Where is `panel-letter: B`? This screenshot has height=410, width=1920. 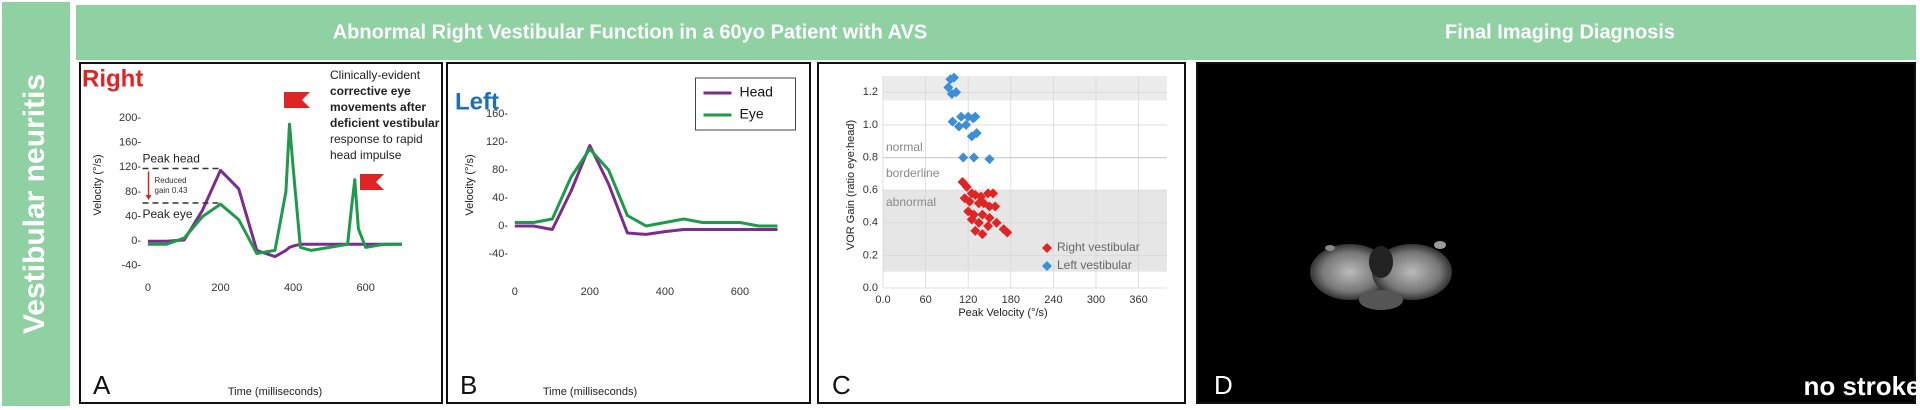
panel-letter: B is located at coordinates (468, 385).